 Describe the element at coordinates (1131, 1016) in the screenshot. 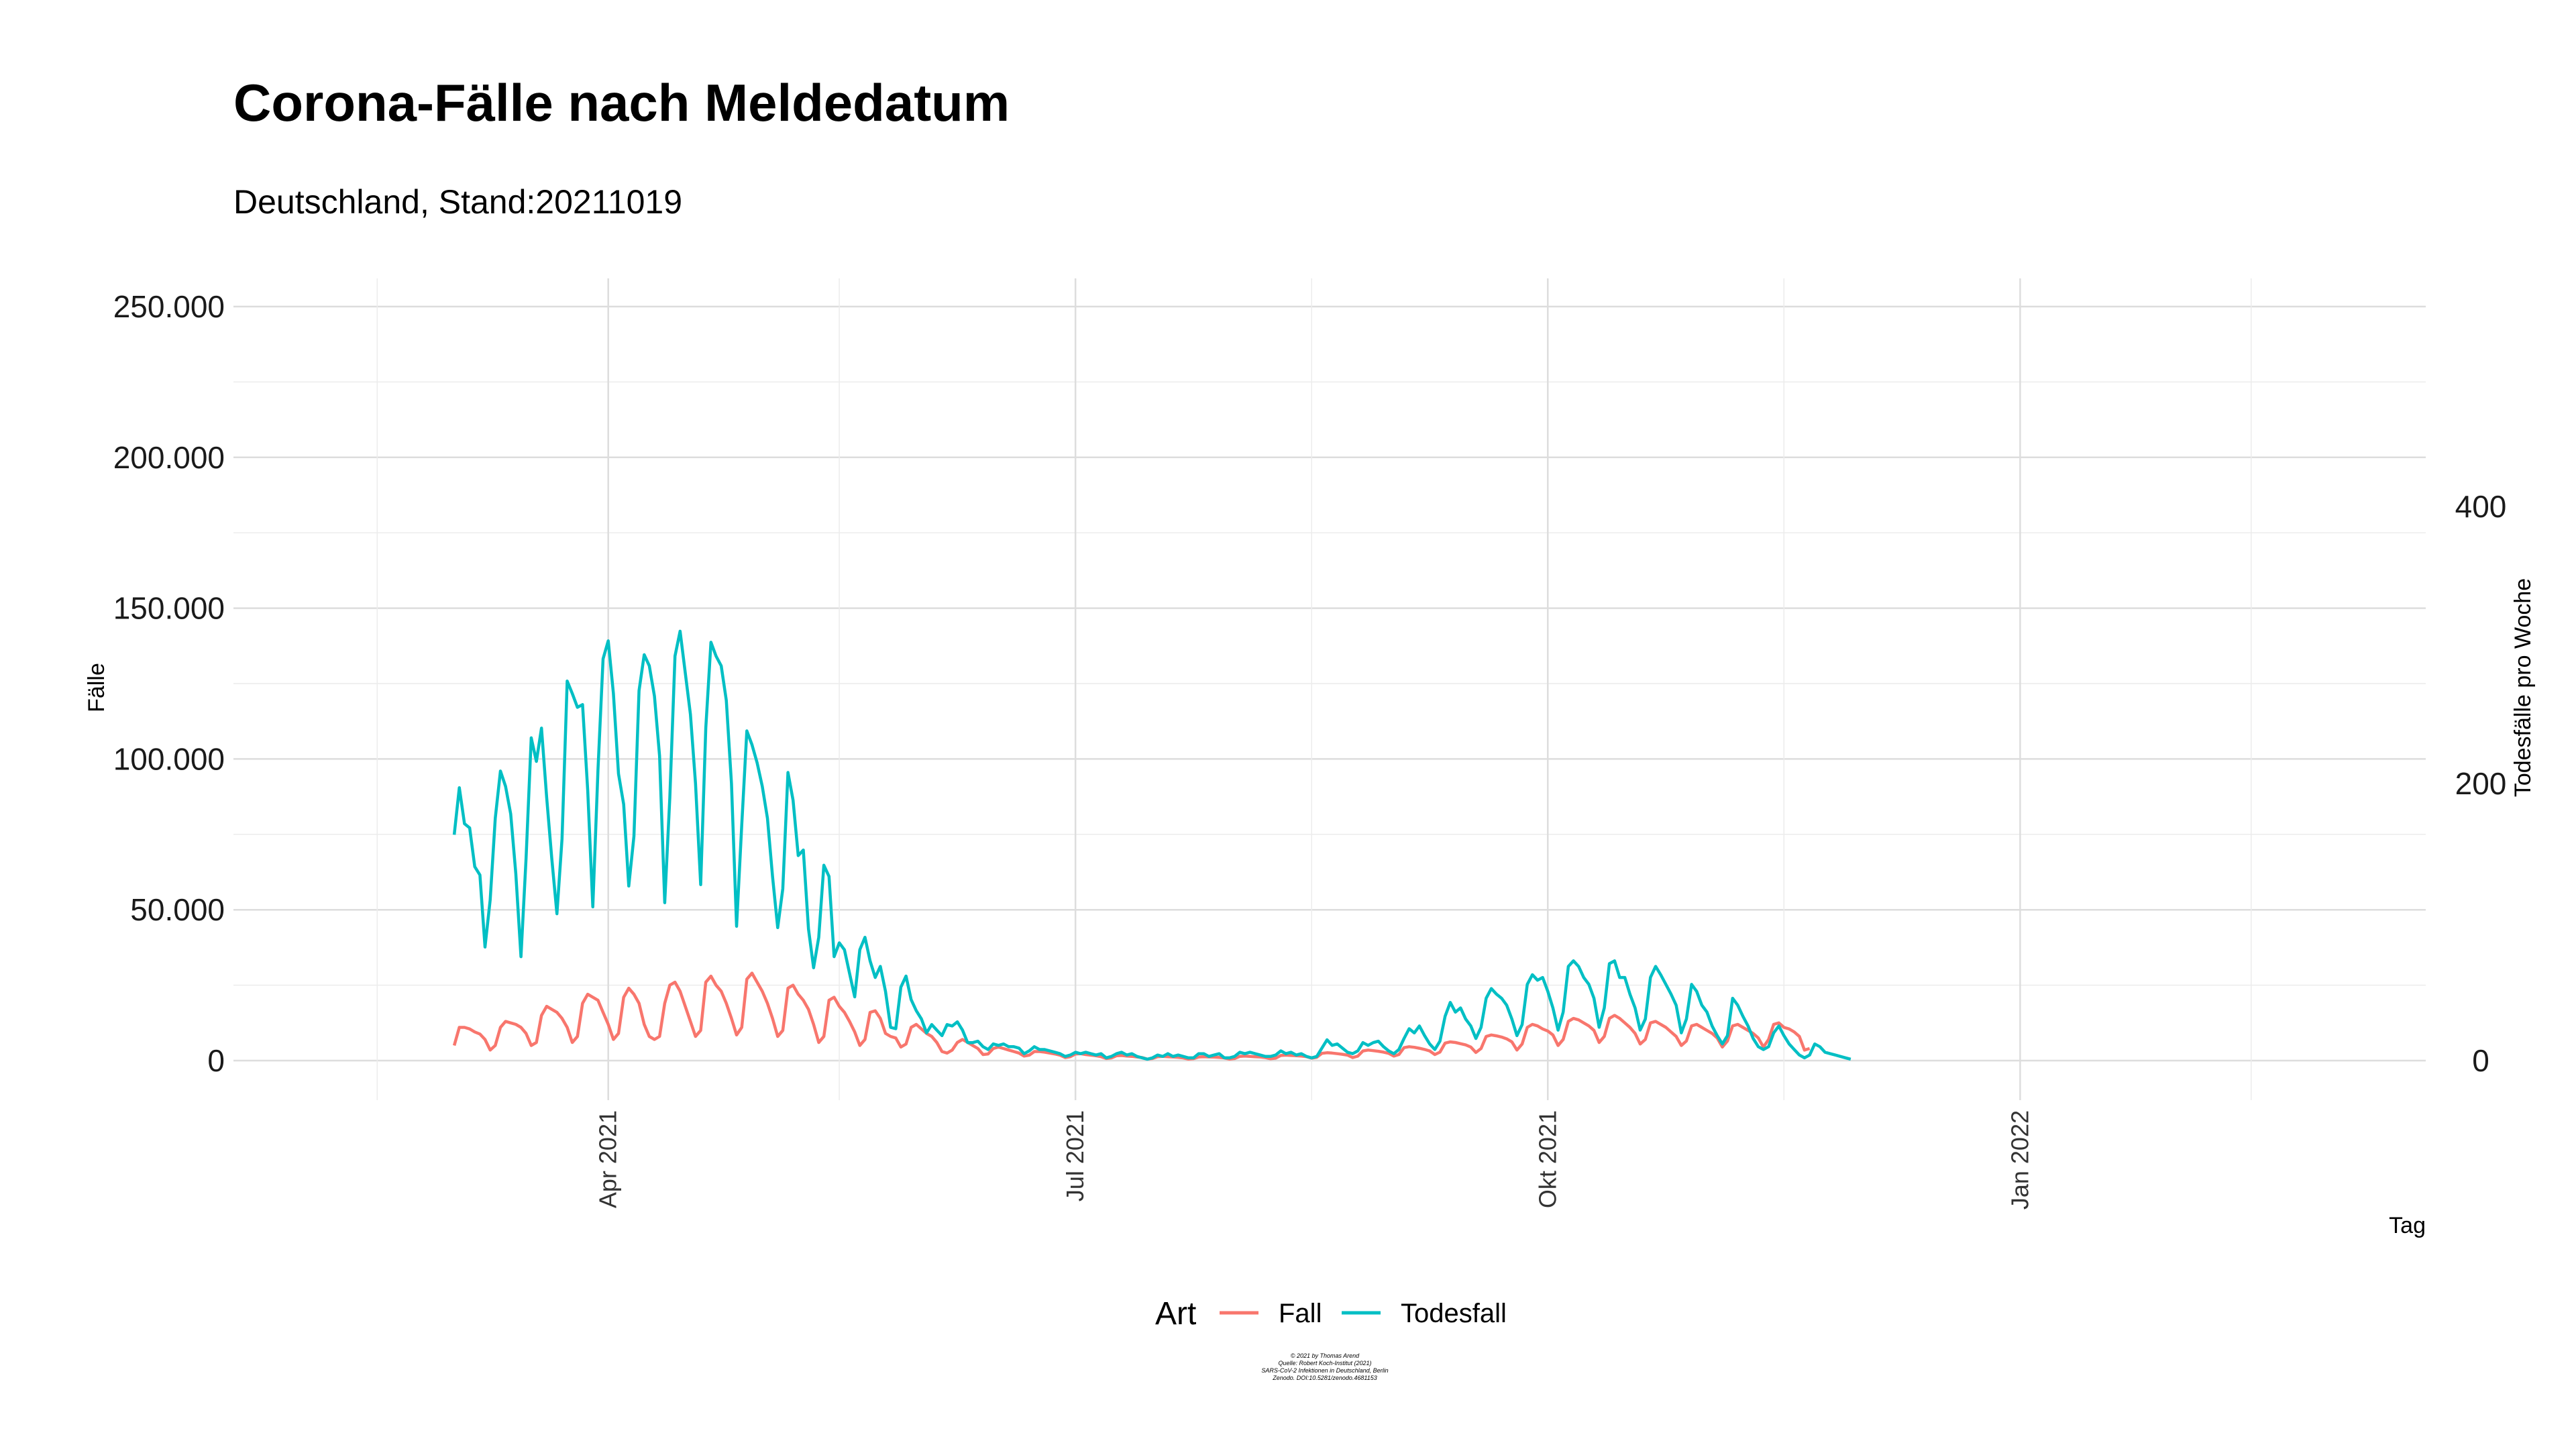

I see `series-line-fall` at that location.